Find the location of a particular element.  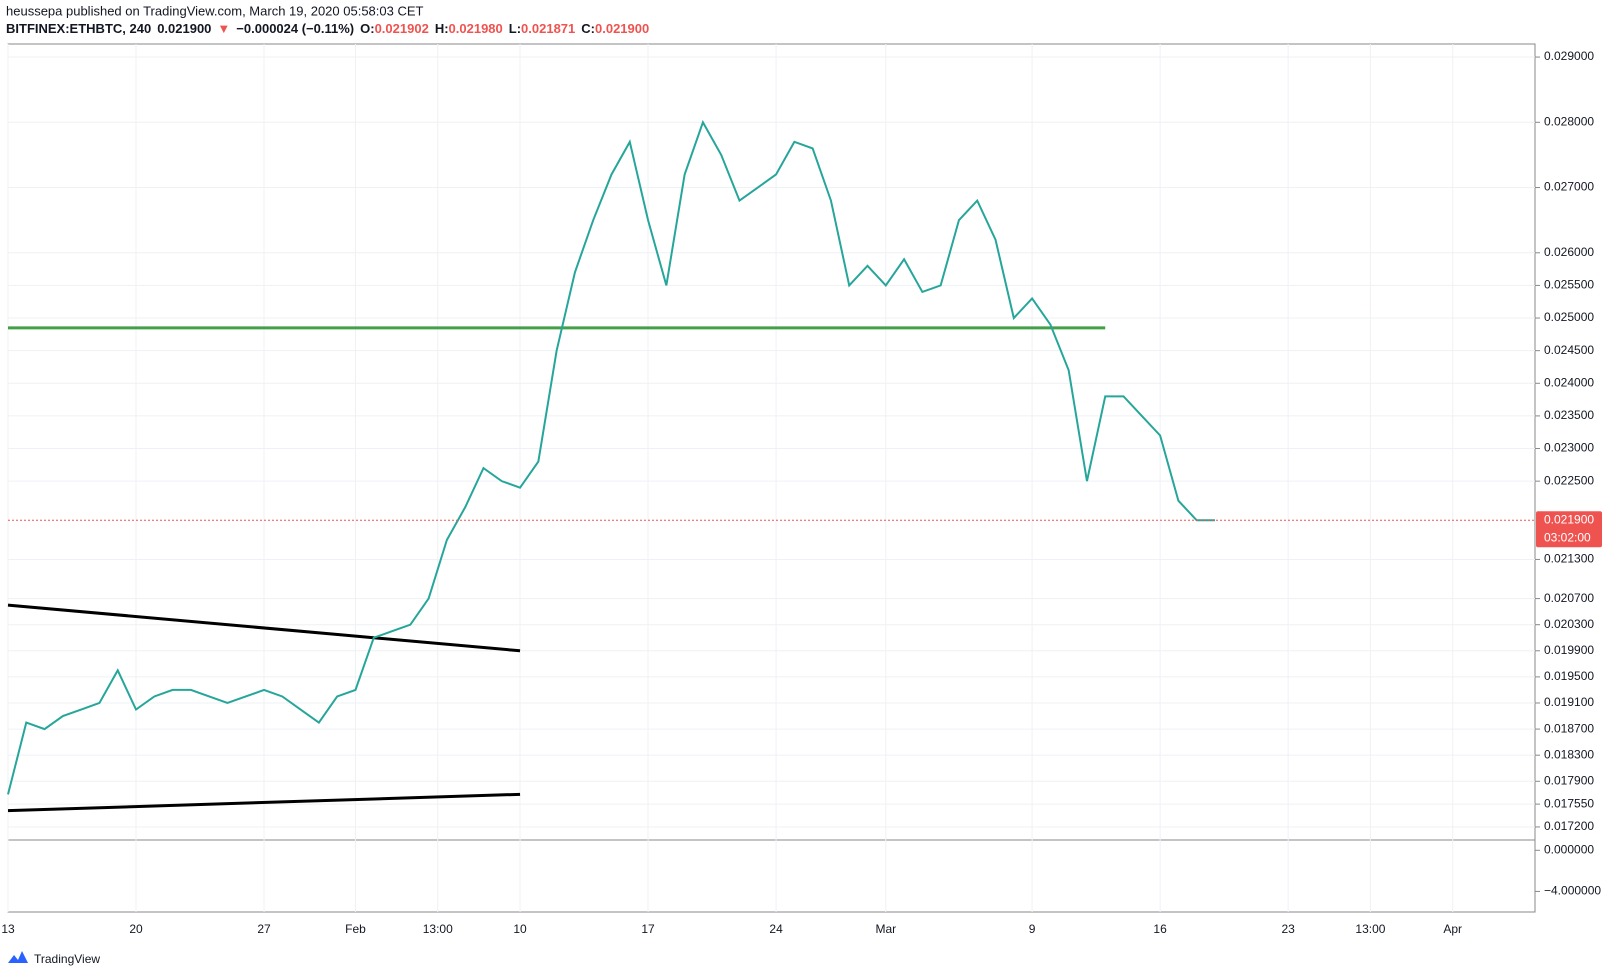

x-tick-label: 16 is located at coordinates (1160, 929).